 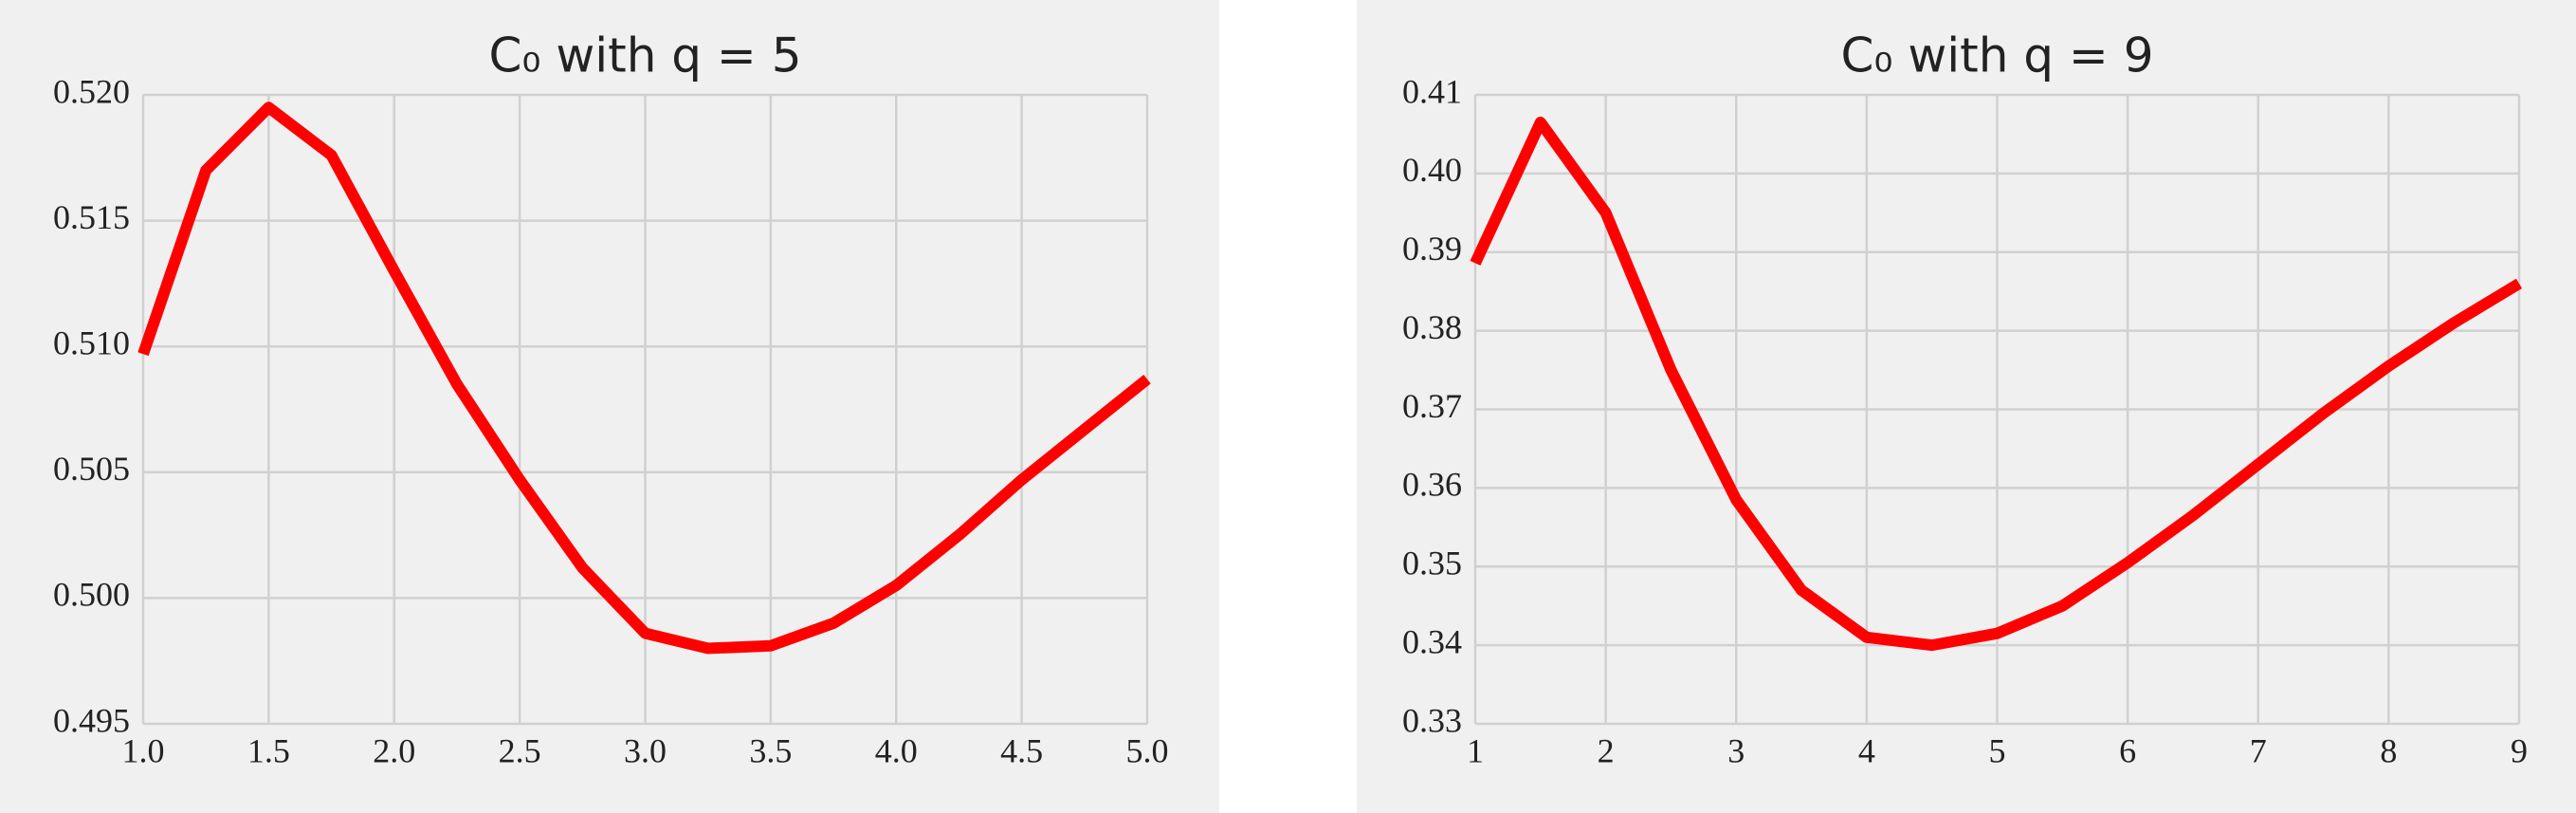 I want to click on x-tick-label: 5, so click(x=1997, y=750).